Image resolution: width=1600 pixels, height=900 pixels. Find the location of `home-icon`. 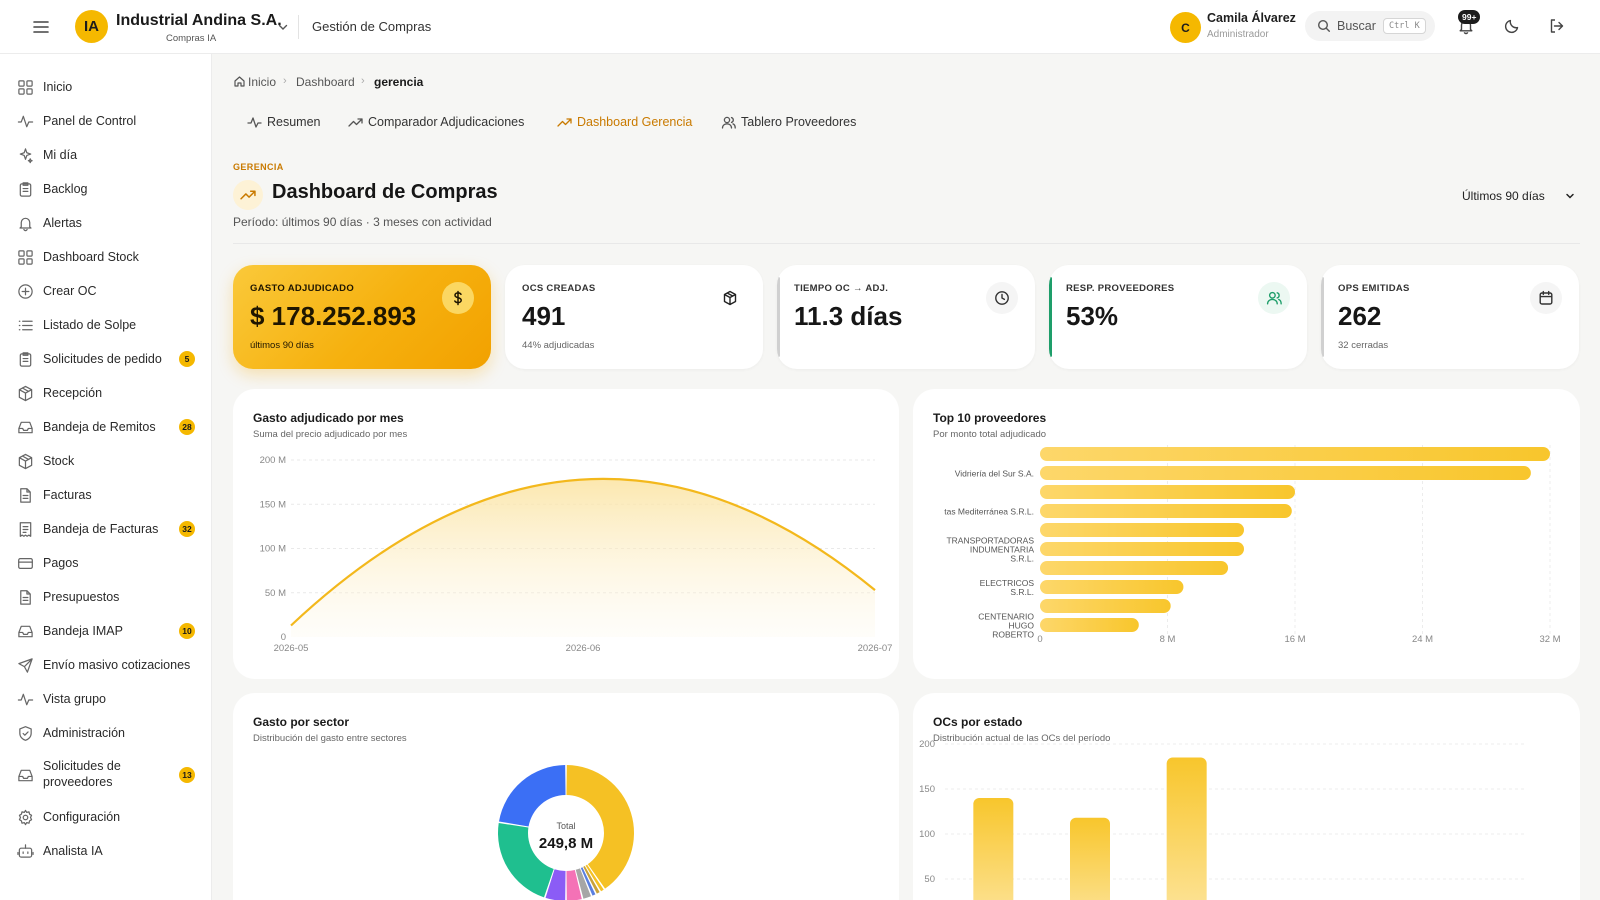

home-icon is located at coordinates (239, 81).